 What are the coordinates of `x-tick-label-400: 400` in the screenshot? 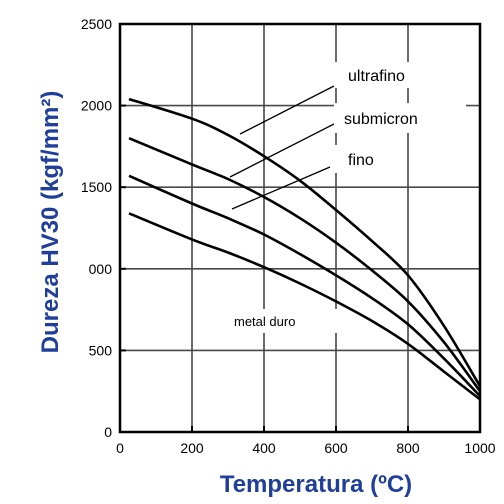 It's located at (264, 448).